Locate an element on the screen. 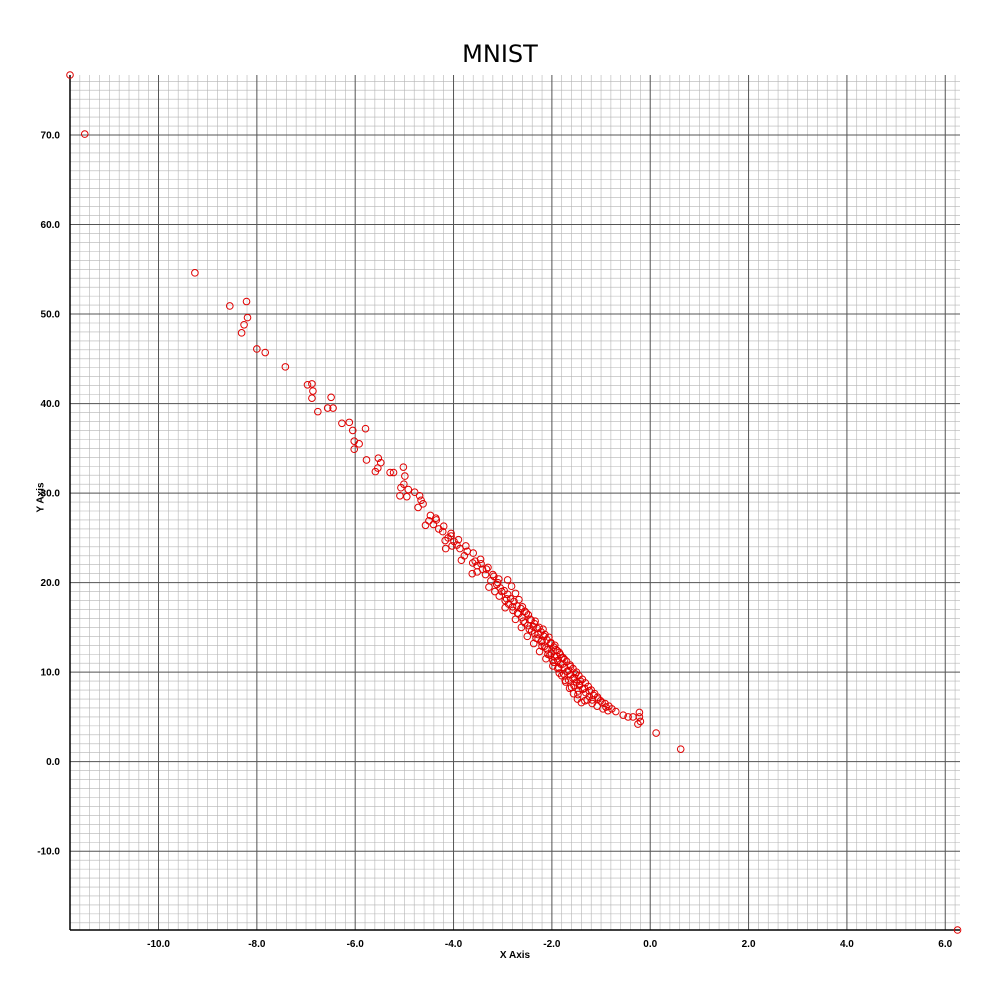 This screenshot has height=1000, width=1000. x-tick-label: -4.0 is located at coordinates (454, 944).